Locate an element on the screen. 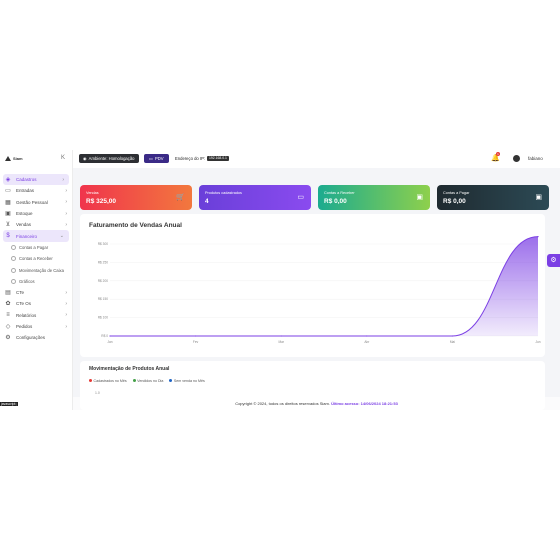 The image size is (560, 560). sidebar-item-estoque: ▣ Estoque › is located at coordinates (36, 213).